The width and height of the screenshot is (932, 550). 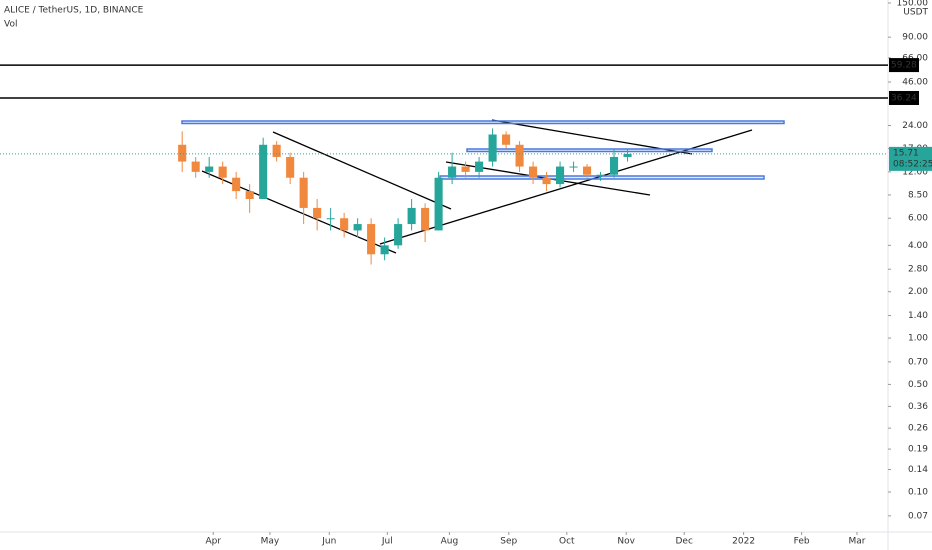 I want to click on y-tick-label: 4.00, so click(x=918, y=246).